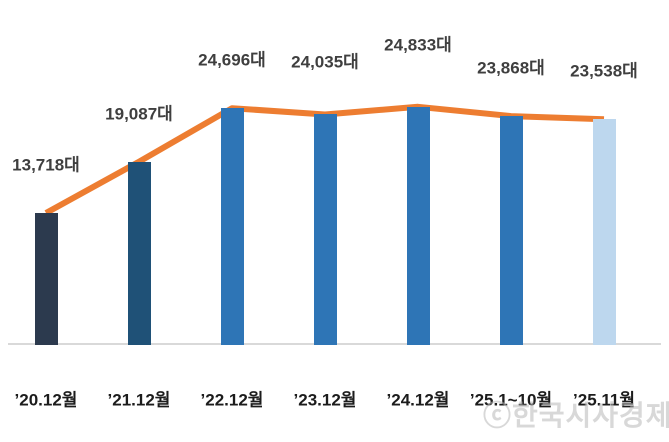 This screenshot has height=442, width=669. What do you see at coordinates (232, 400) in the screenshot?
I see `x-axis-label-3: ’22.12월` at bounding box center [232, 400].